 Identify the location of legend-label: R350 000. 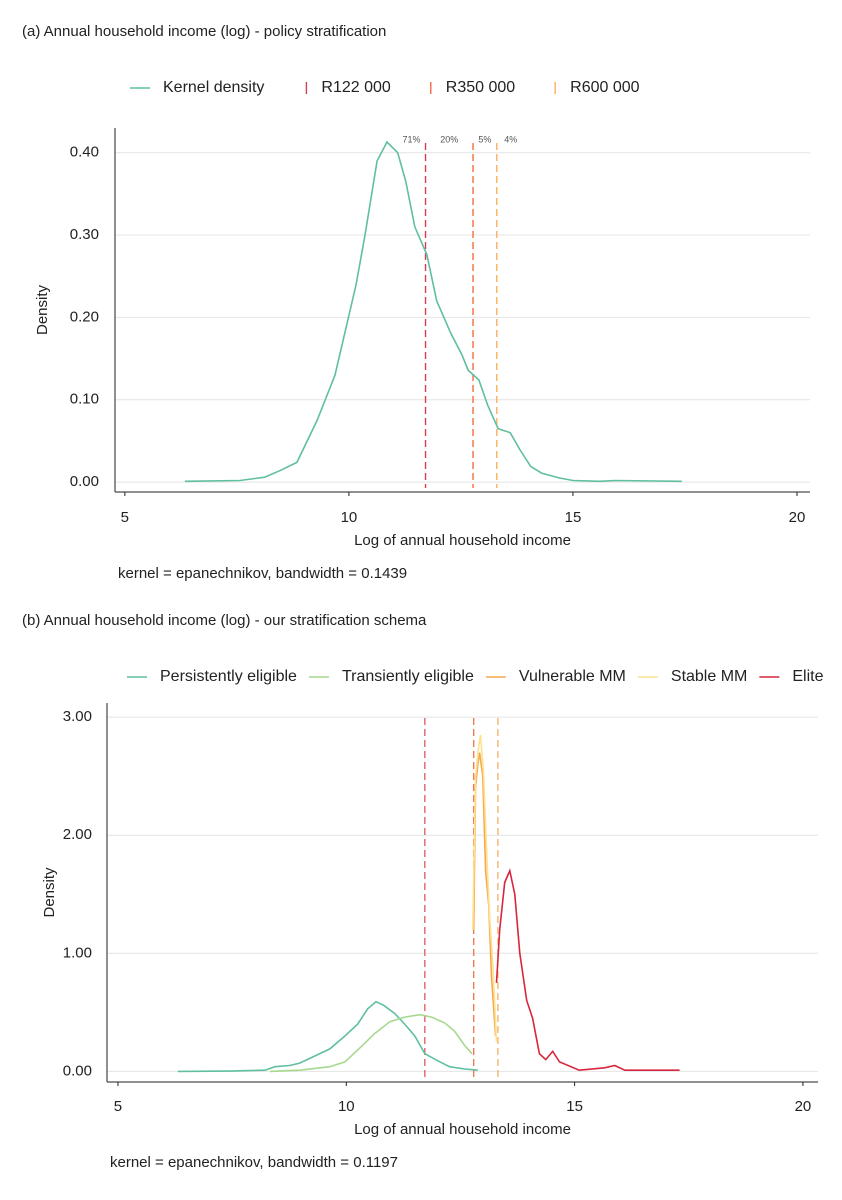
(480, 87).